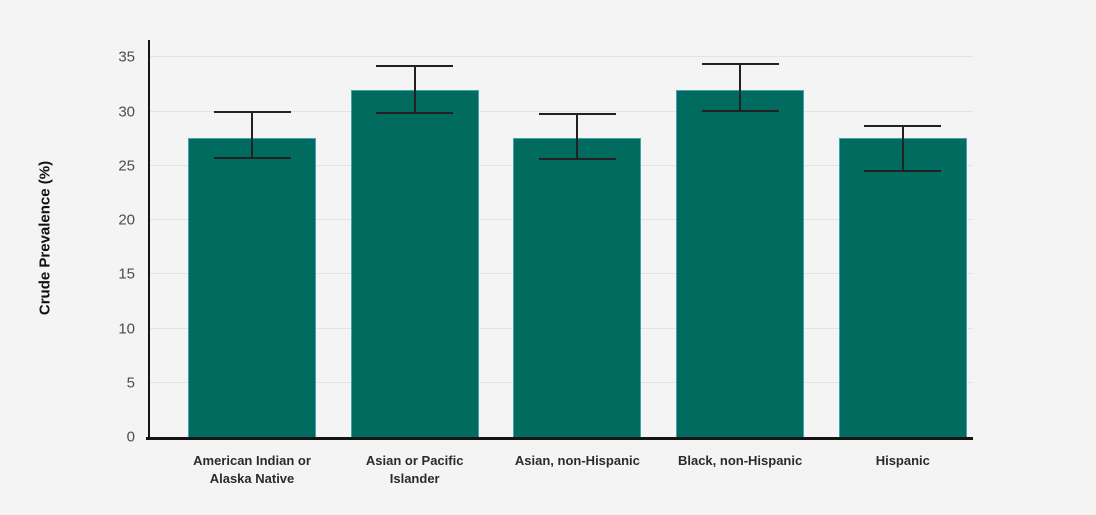  I want to click on y-tick-label: 35, so click(126, 57).